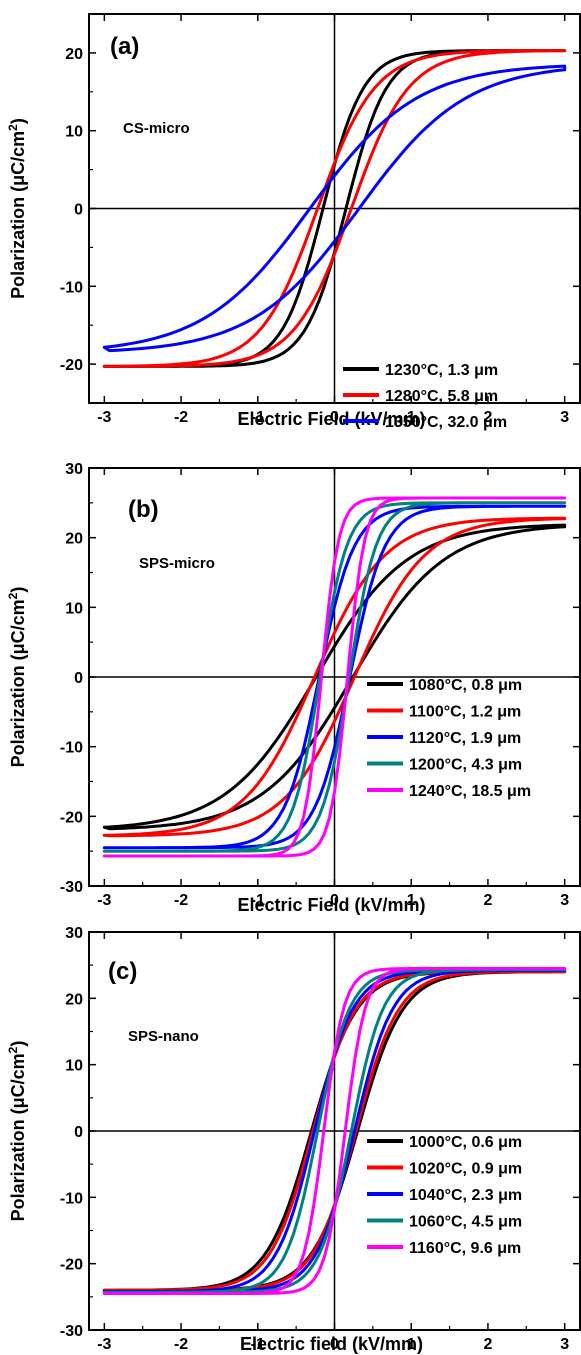 The image size is (581, 1355). Describe the element at coordinates (465, 1142) in the screenshot. I see `legend-entry: 1000°C, 0.6 μm` at that location.